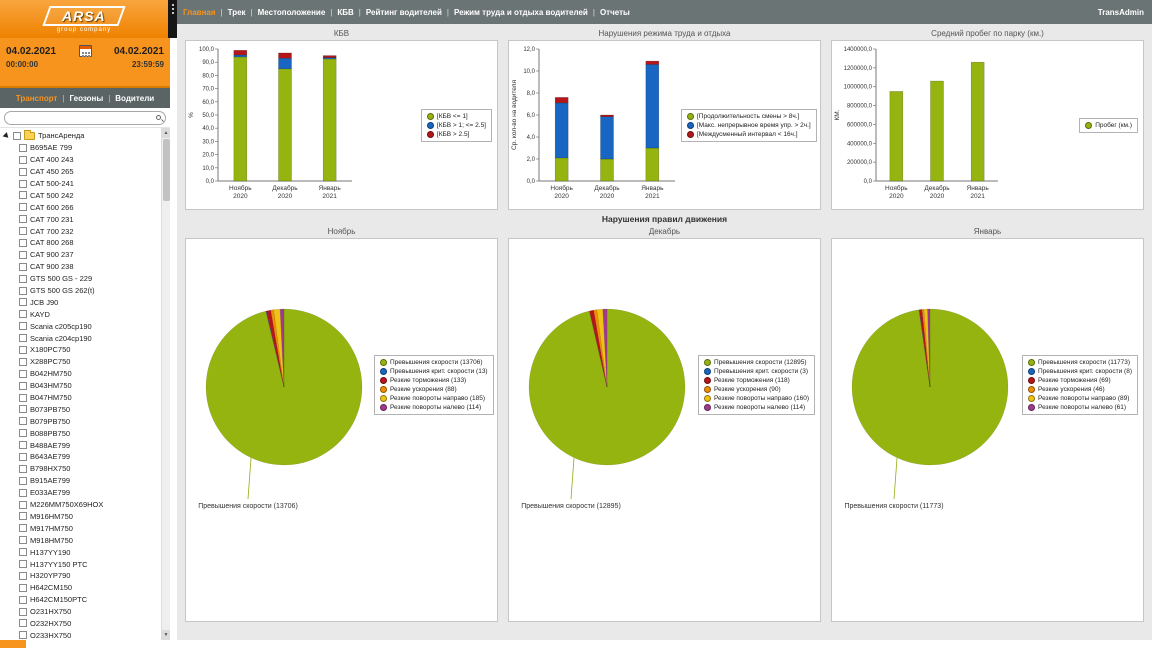 Image resolution: width=1152 pixels, height=648 pixels. I want to click on tree-item: B042HM750, so click(81, 374).